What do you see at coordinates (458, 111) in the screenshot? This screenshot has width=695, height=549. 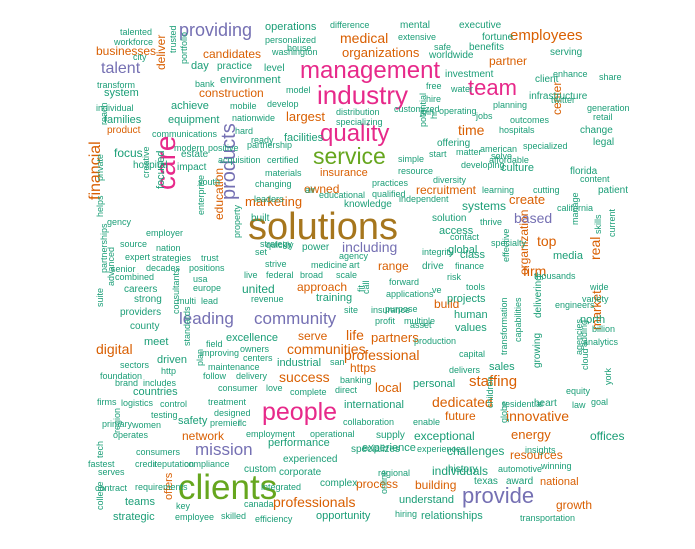 I see `word-operating: operating` at bounding box center [458, 111].